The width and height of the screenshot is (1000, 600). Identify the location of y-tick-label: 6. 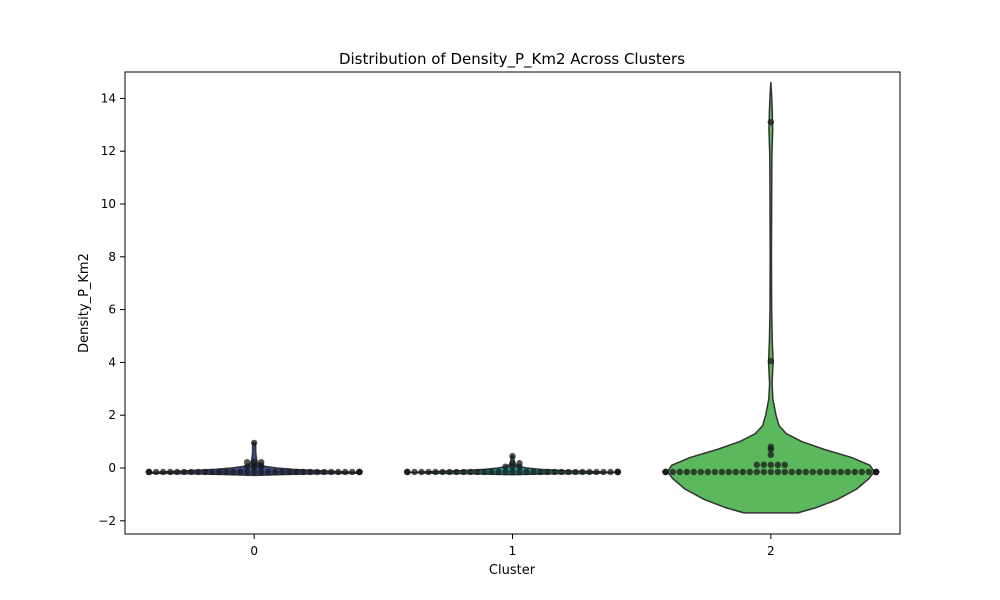
(112, 310).